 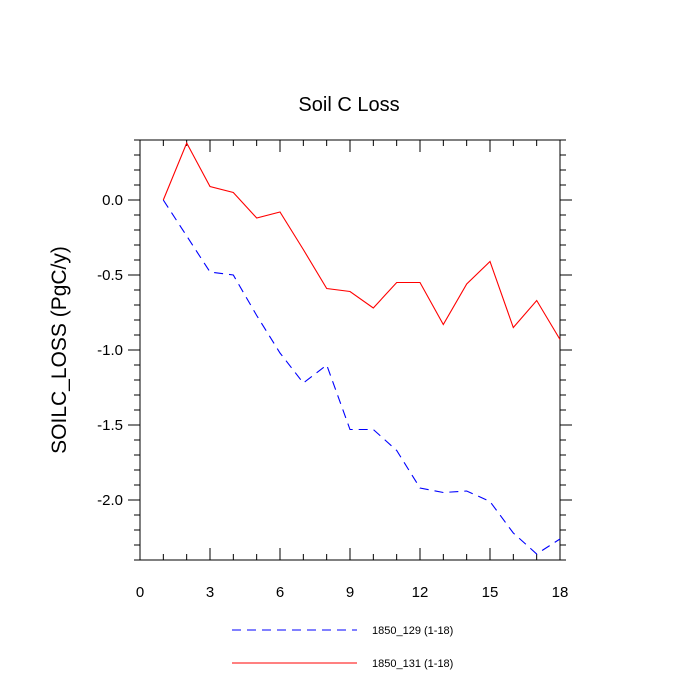 What do you see at coordinates (110, 425) in the screenshot?
I see `y-tick-label: -1.5` at bounding box center [110, 425].